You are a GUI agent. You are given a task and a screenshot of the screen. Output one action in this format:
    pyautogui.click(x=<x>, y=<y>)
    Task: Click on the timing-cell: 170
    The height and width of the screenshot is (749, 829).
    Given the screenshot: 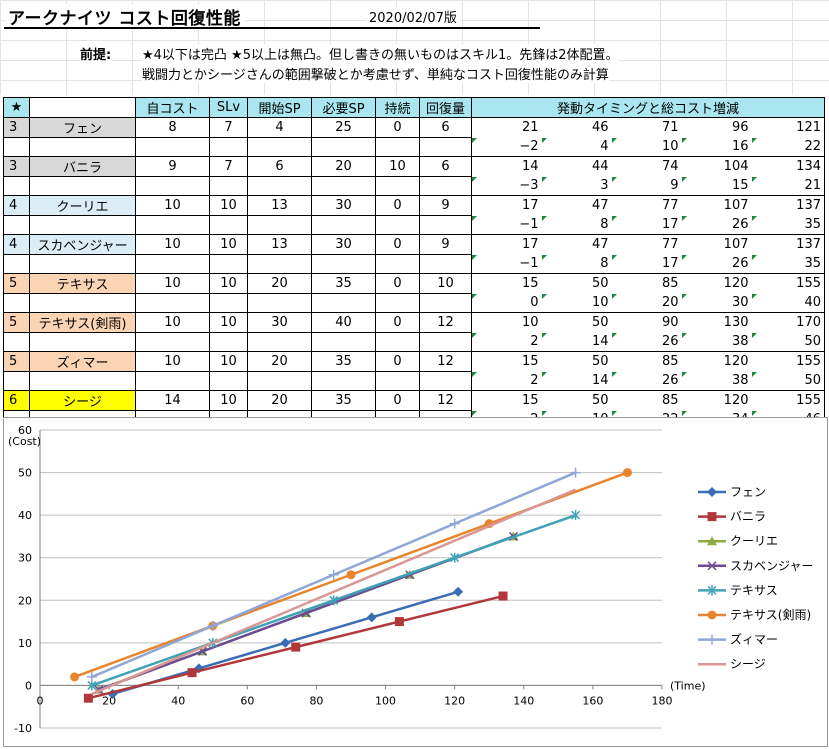 What is the action you would take?
    pyautogui.click(x=788, y=322)
    